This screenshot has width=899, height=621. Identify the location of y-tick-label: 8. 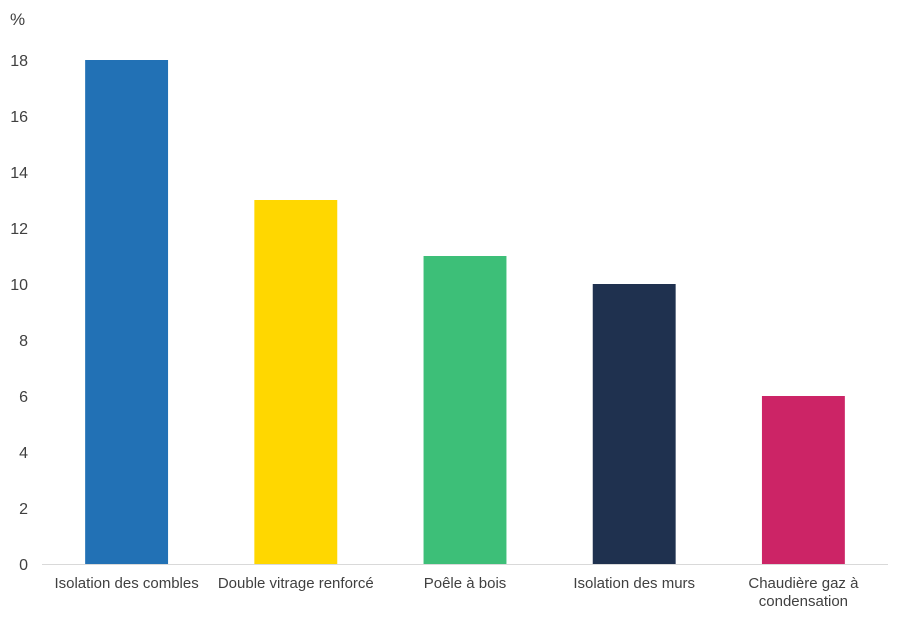
(23, 341).